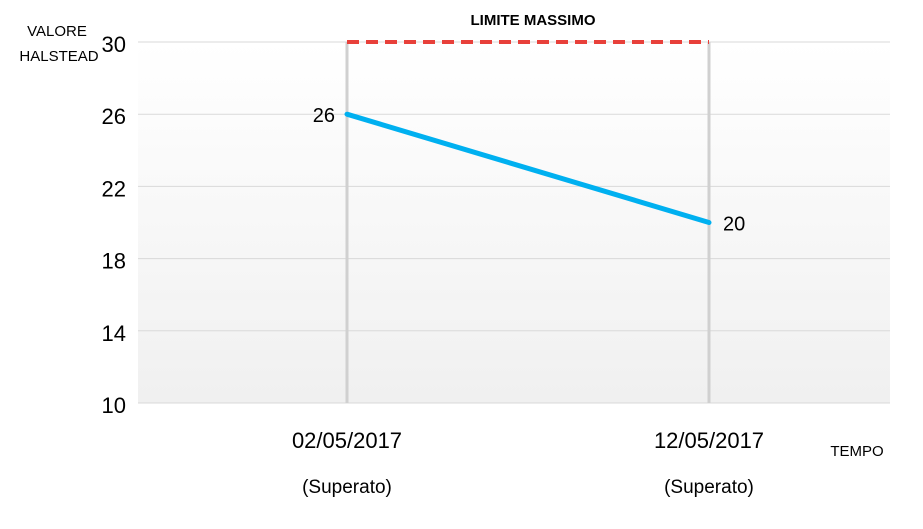 The width and height of the screenshot is (923, 529). I want to click on y-tick-label: 30, so click(114, 44).